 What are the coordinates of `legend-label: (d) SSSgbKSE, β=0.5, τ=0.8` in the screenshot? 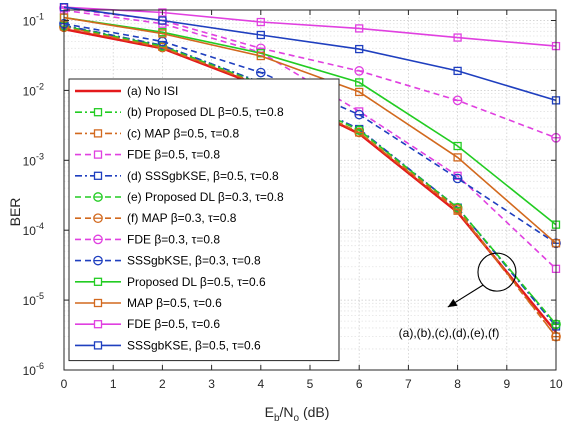 It's located at (203, 176).